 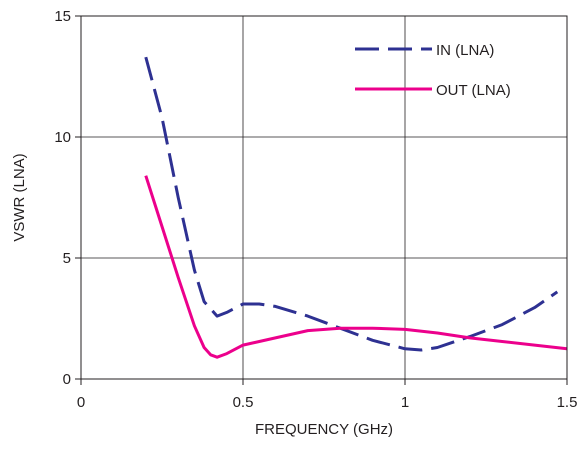 What do you see at coordinates (243, 402) in the screenshot?
I see `x-tick-label: 0.5` at bounding box center [243, 402].